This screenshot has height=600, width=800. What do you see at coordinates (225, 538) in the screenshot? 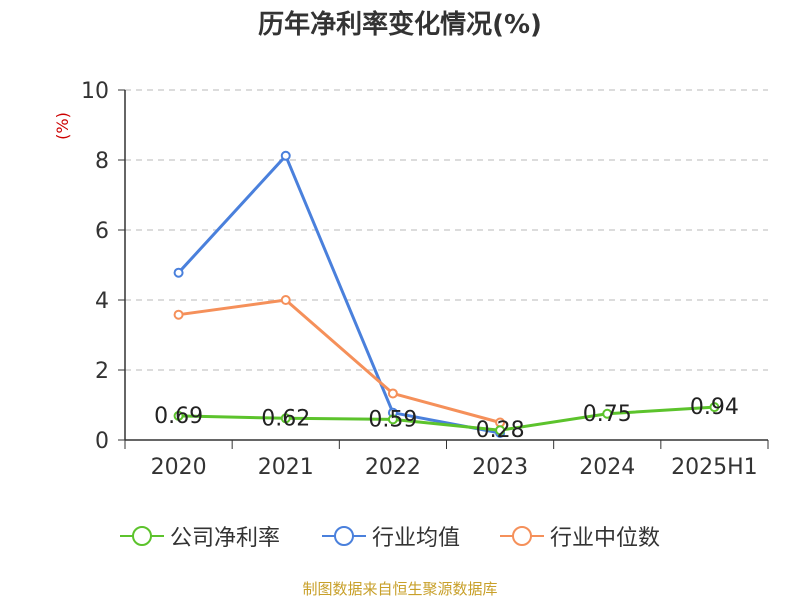
I see `legend-label-company: 公司净利率` at bounding box center [225, 538].